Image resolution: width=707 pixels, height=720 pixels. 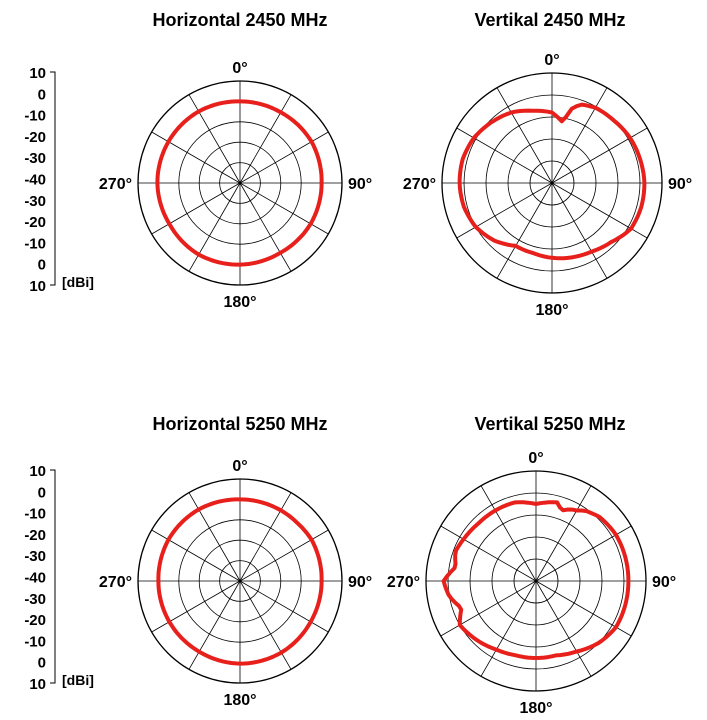 What do you see at coordinates (549, 20) in the screenshot?
I see `chart-title: Vertikal 2450 MHz` at bounding box center [549, 20].